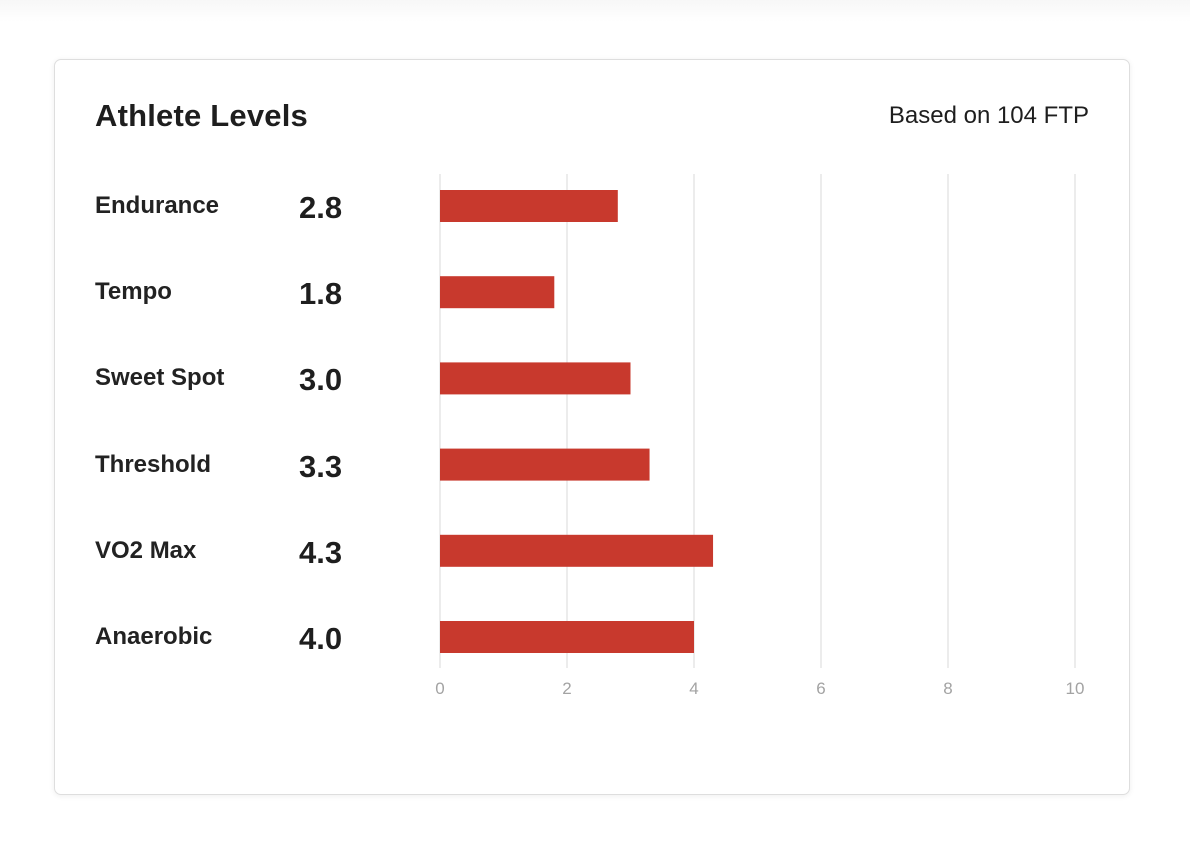 The height and width of the screenshot is (844, 1190). What do you see at coordinates (153, 464) in the screenshot?
I see `category-label: Threshold` at bounding box center [153, 464].